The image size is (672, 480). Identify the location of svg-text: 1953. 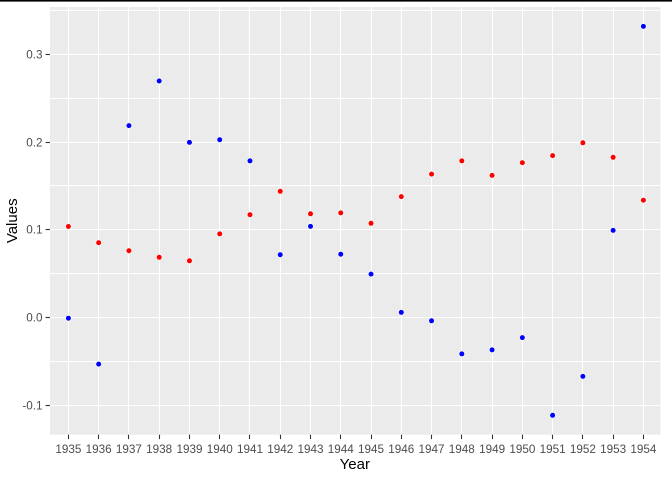
(613, 449).